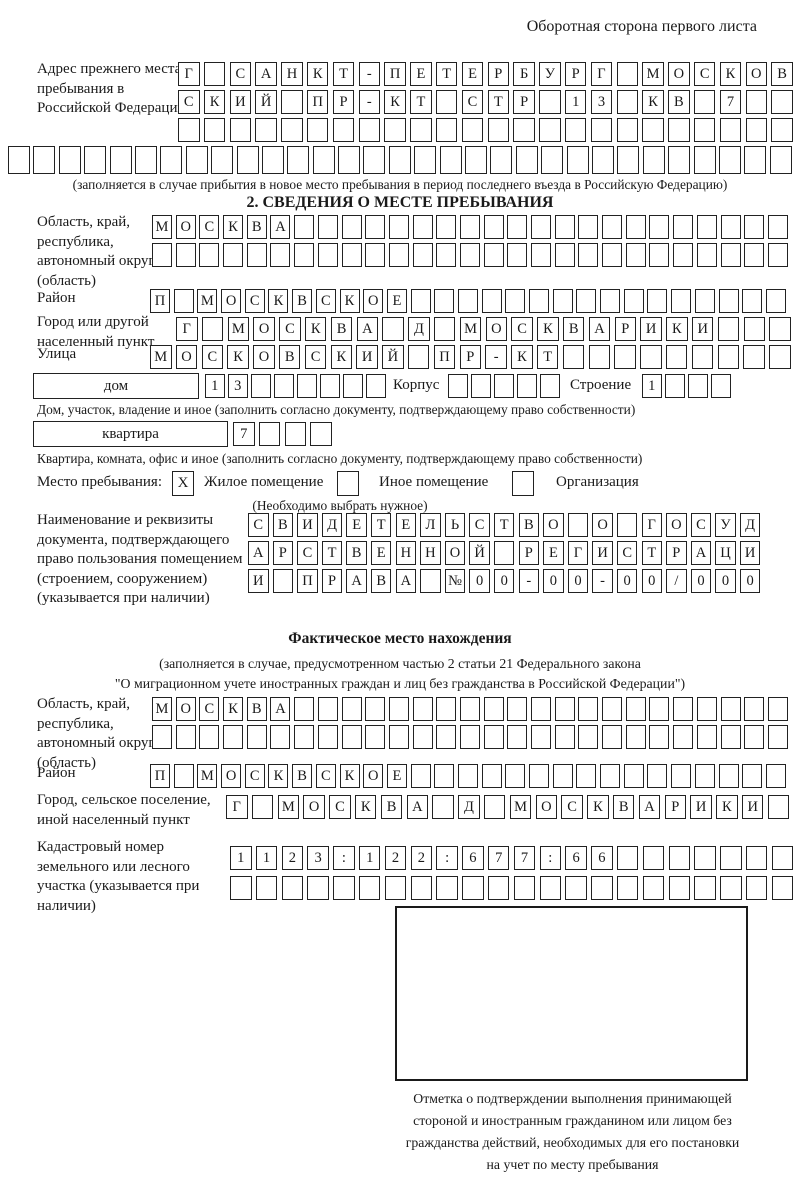 The image size is (800, 1180). I want to click on char-cell: 2, so click(421, 858).